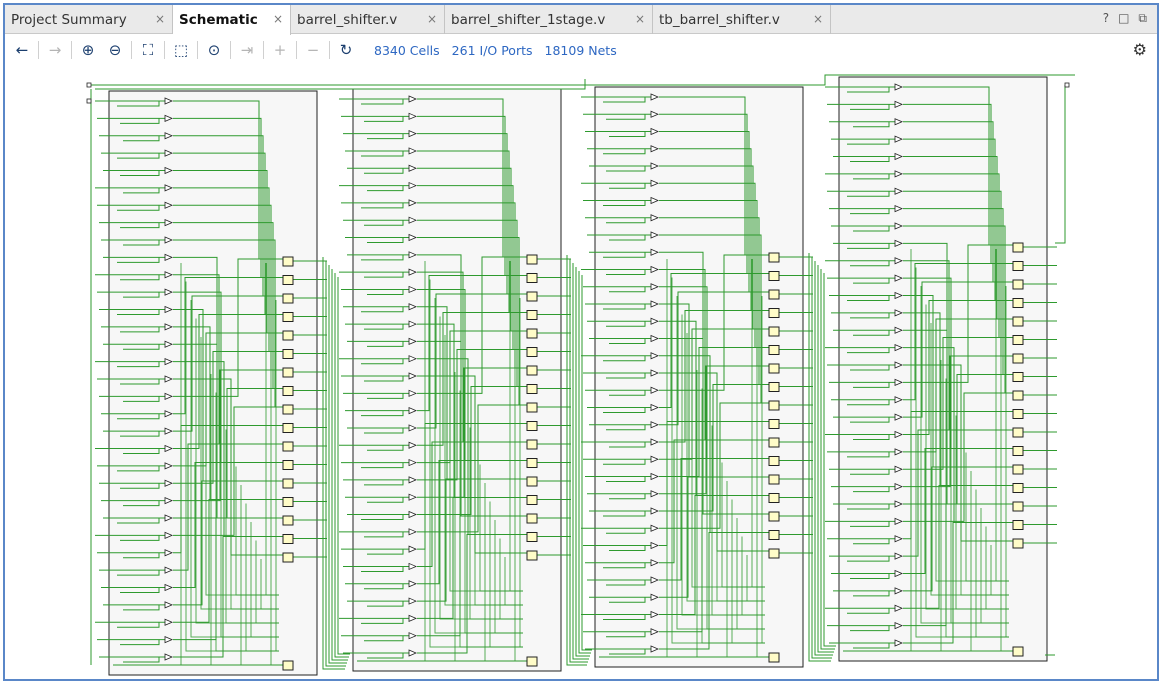 The width and height of the screenshot is (1162, 684). Describe the element at coordinates (232, 20) in the screenshot. I see `tab-schematic: Schematic ×` at that location.